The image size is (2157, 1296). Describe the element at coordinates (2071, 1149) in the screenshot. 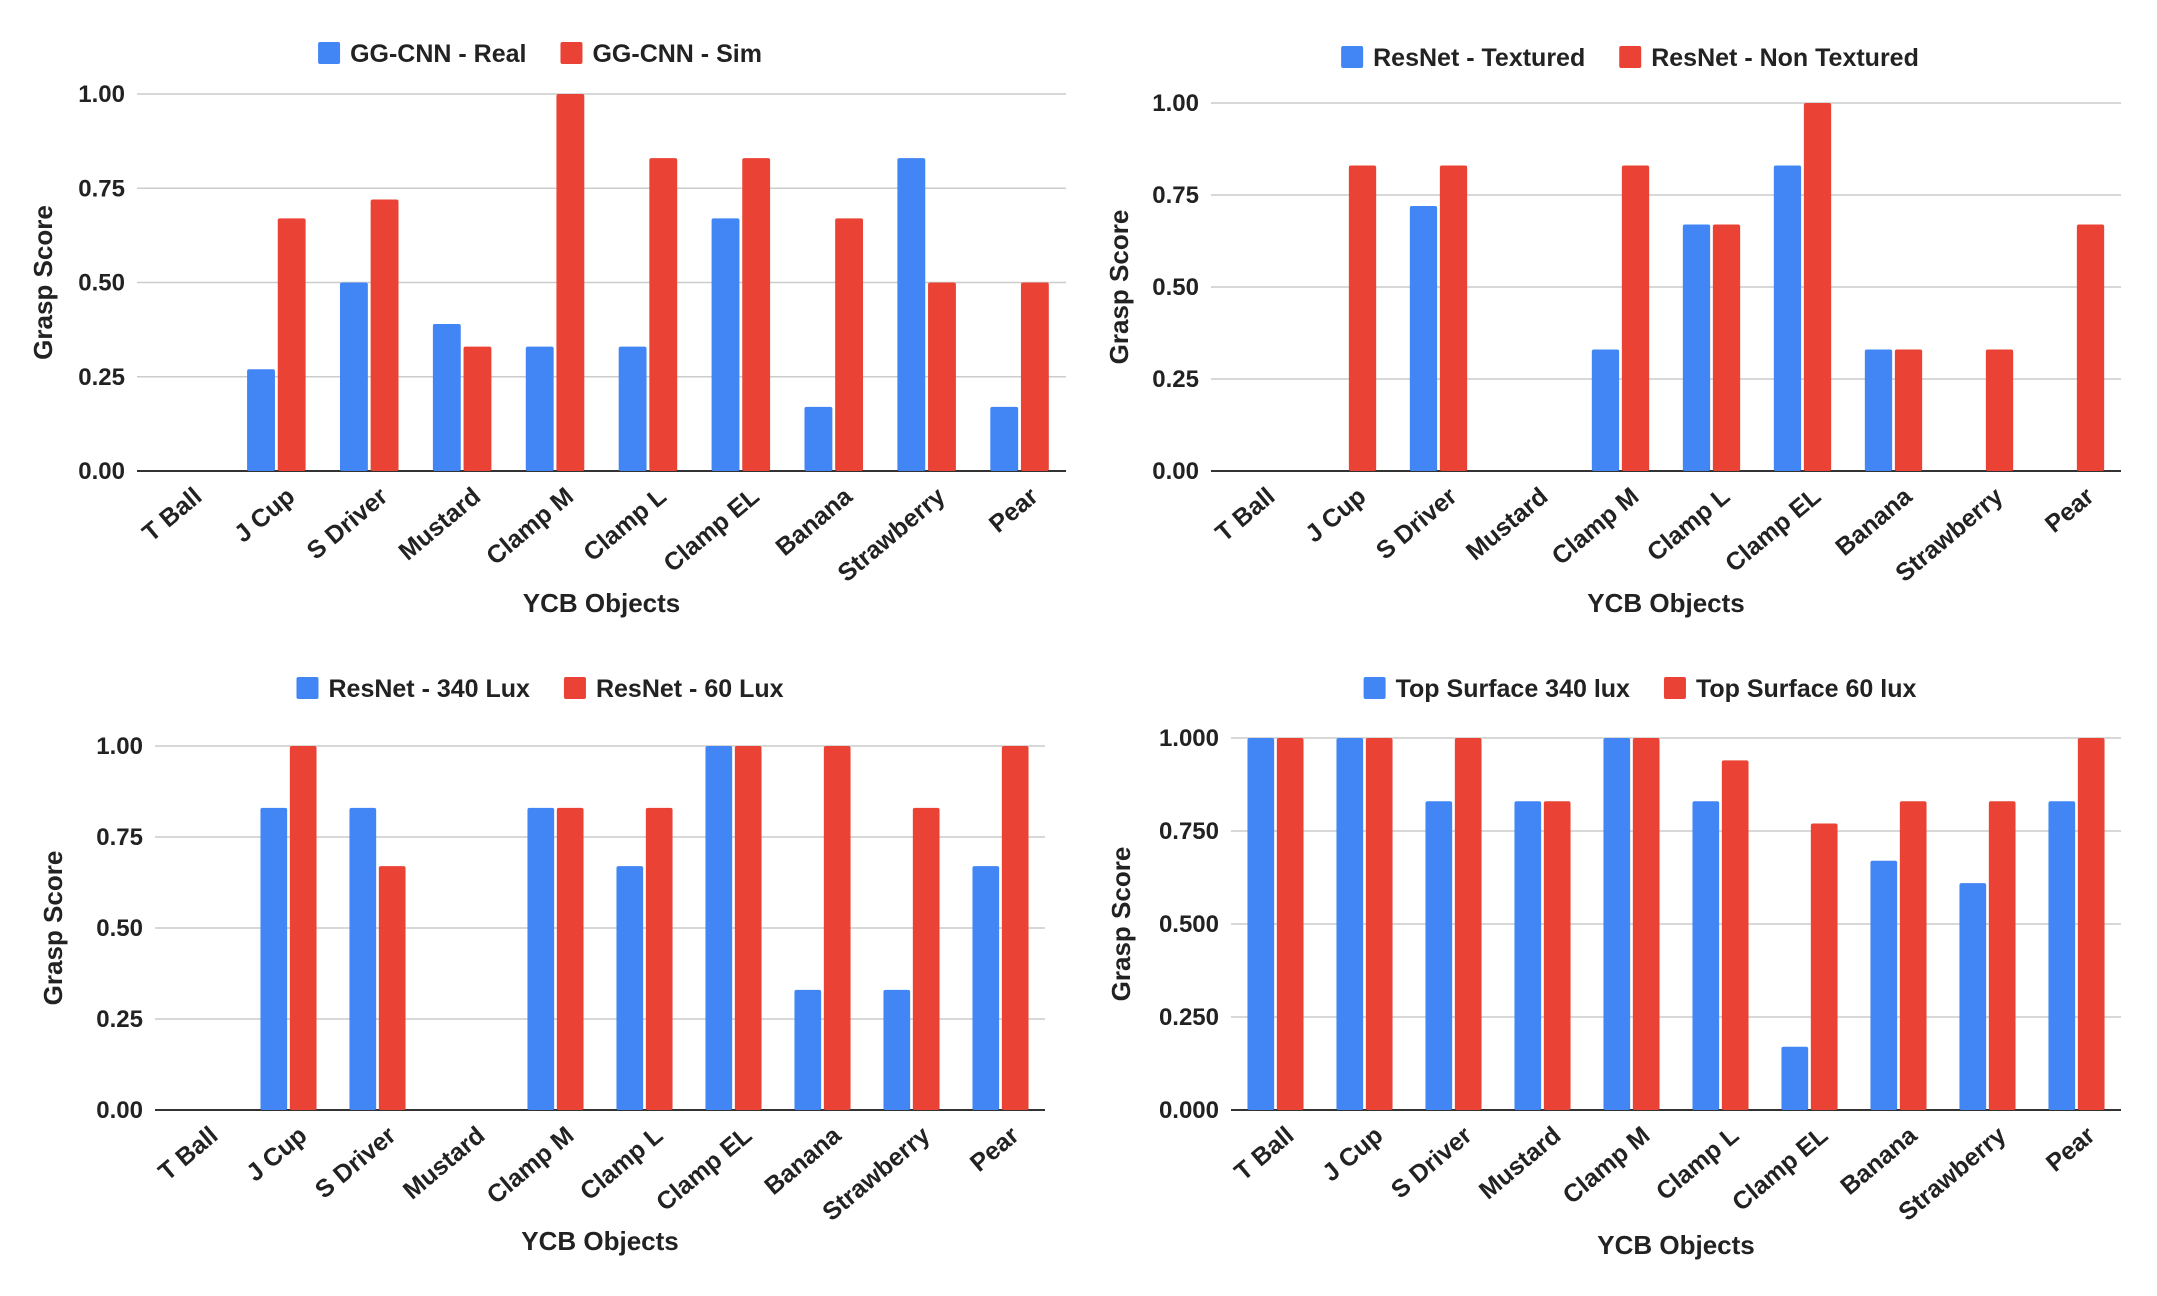

I see `x-tick-label: Pear` at that location.